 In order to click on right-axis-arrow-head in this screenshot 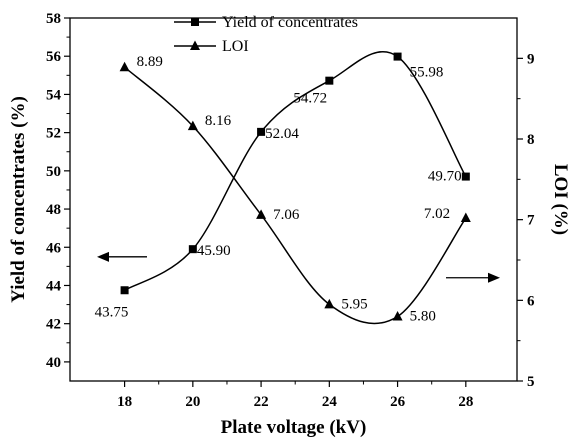, I will do `click(494, 277)`.